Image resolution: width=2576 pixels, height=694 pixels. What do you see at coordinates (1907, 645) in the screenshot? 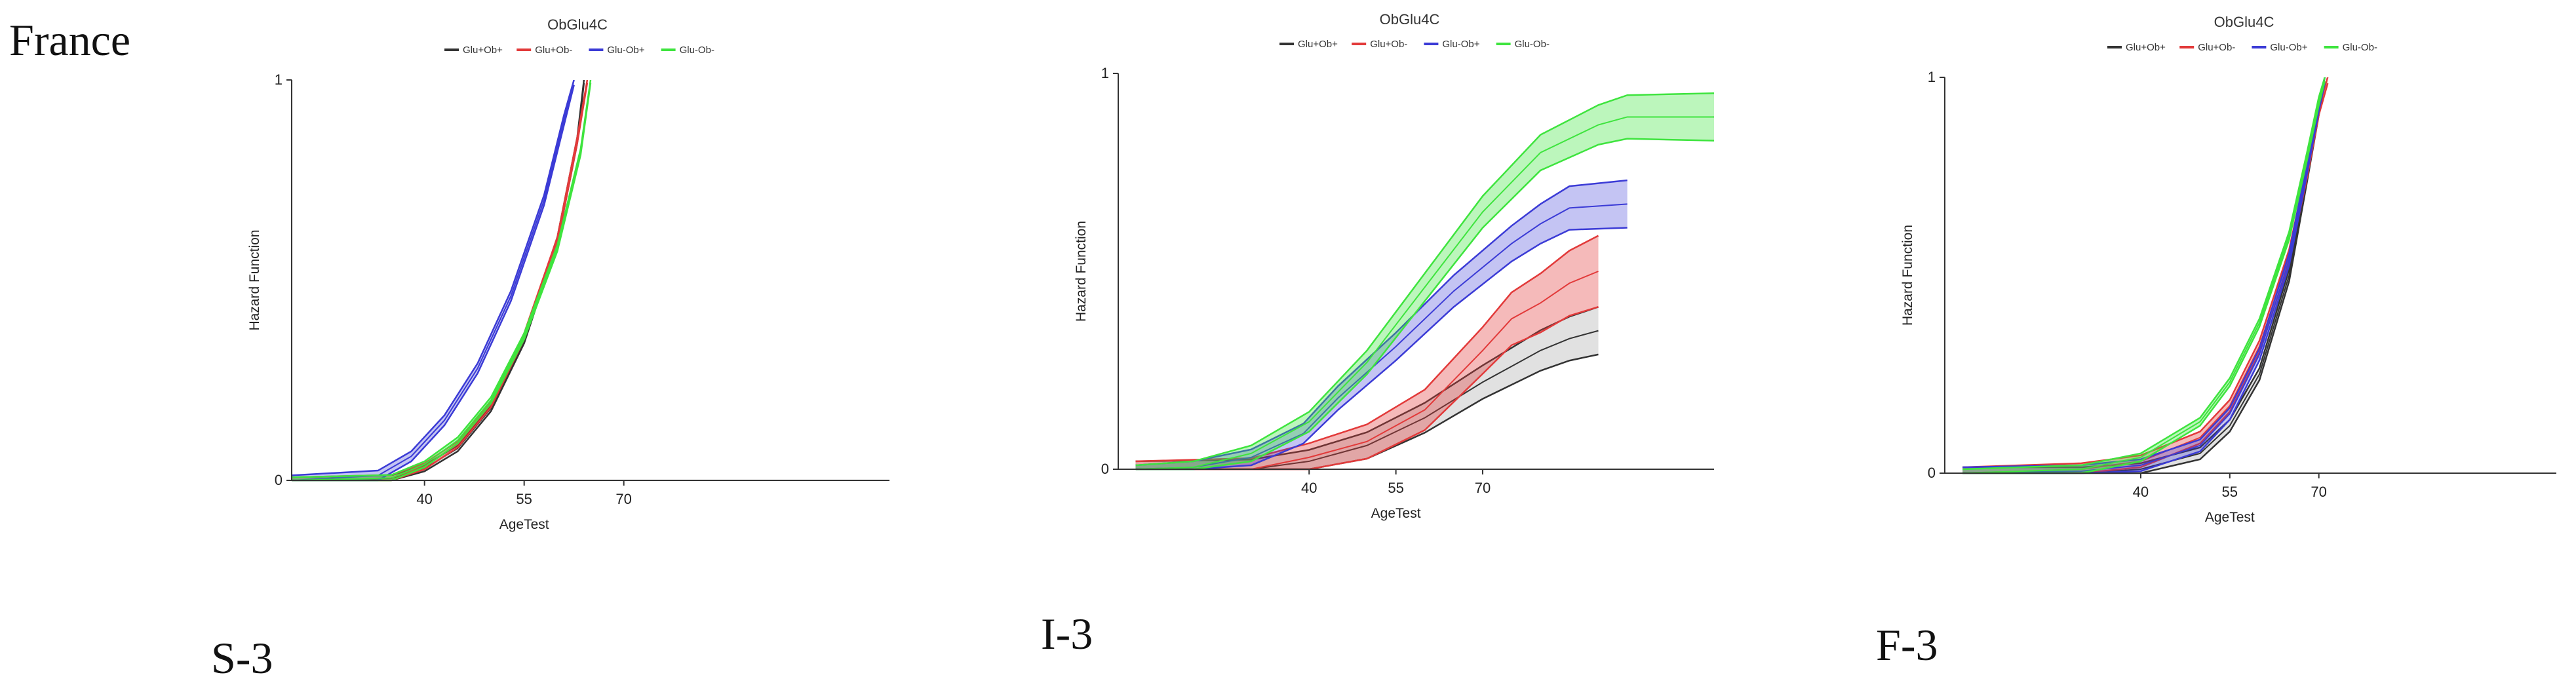
I see `caption-f3: F-3` at bounding box center [1907, 645].